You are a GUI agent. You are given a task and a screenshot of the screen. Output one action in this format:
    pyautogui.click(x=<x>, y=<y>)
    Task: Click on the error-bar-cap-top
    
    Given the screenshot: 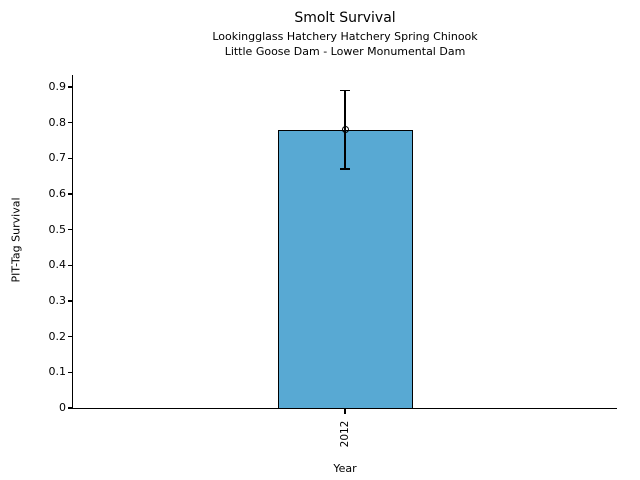 What is the action you would take?
    pyautogui.click(x=345, y=90)
    